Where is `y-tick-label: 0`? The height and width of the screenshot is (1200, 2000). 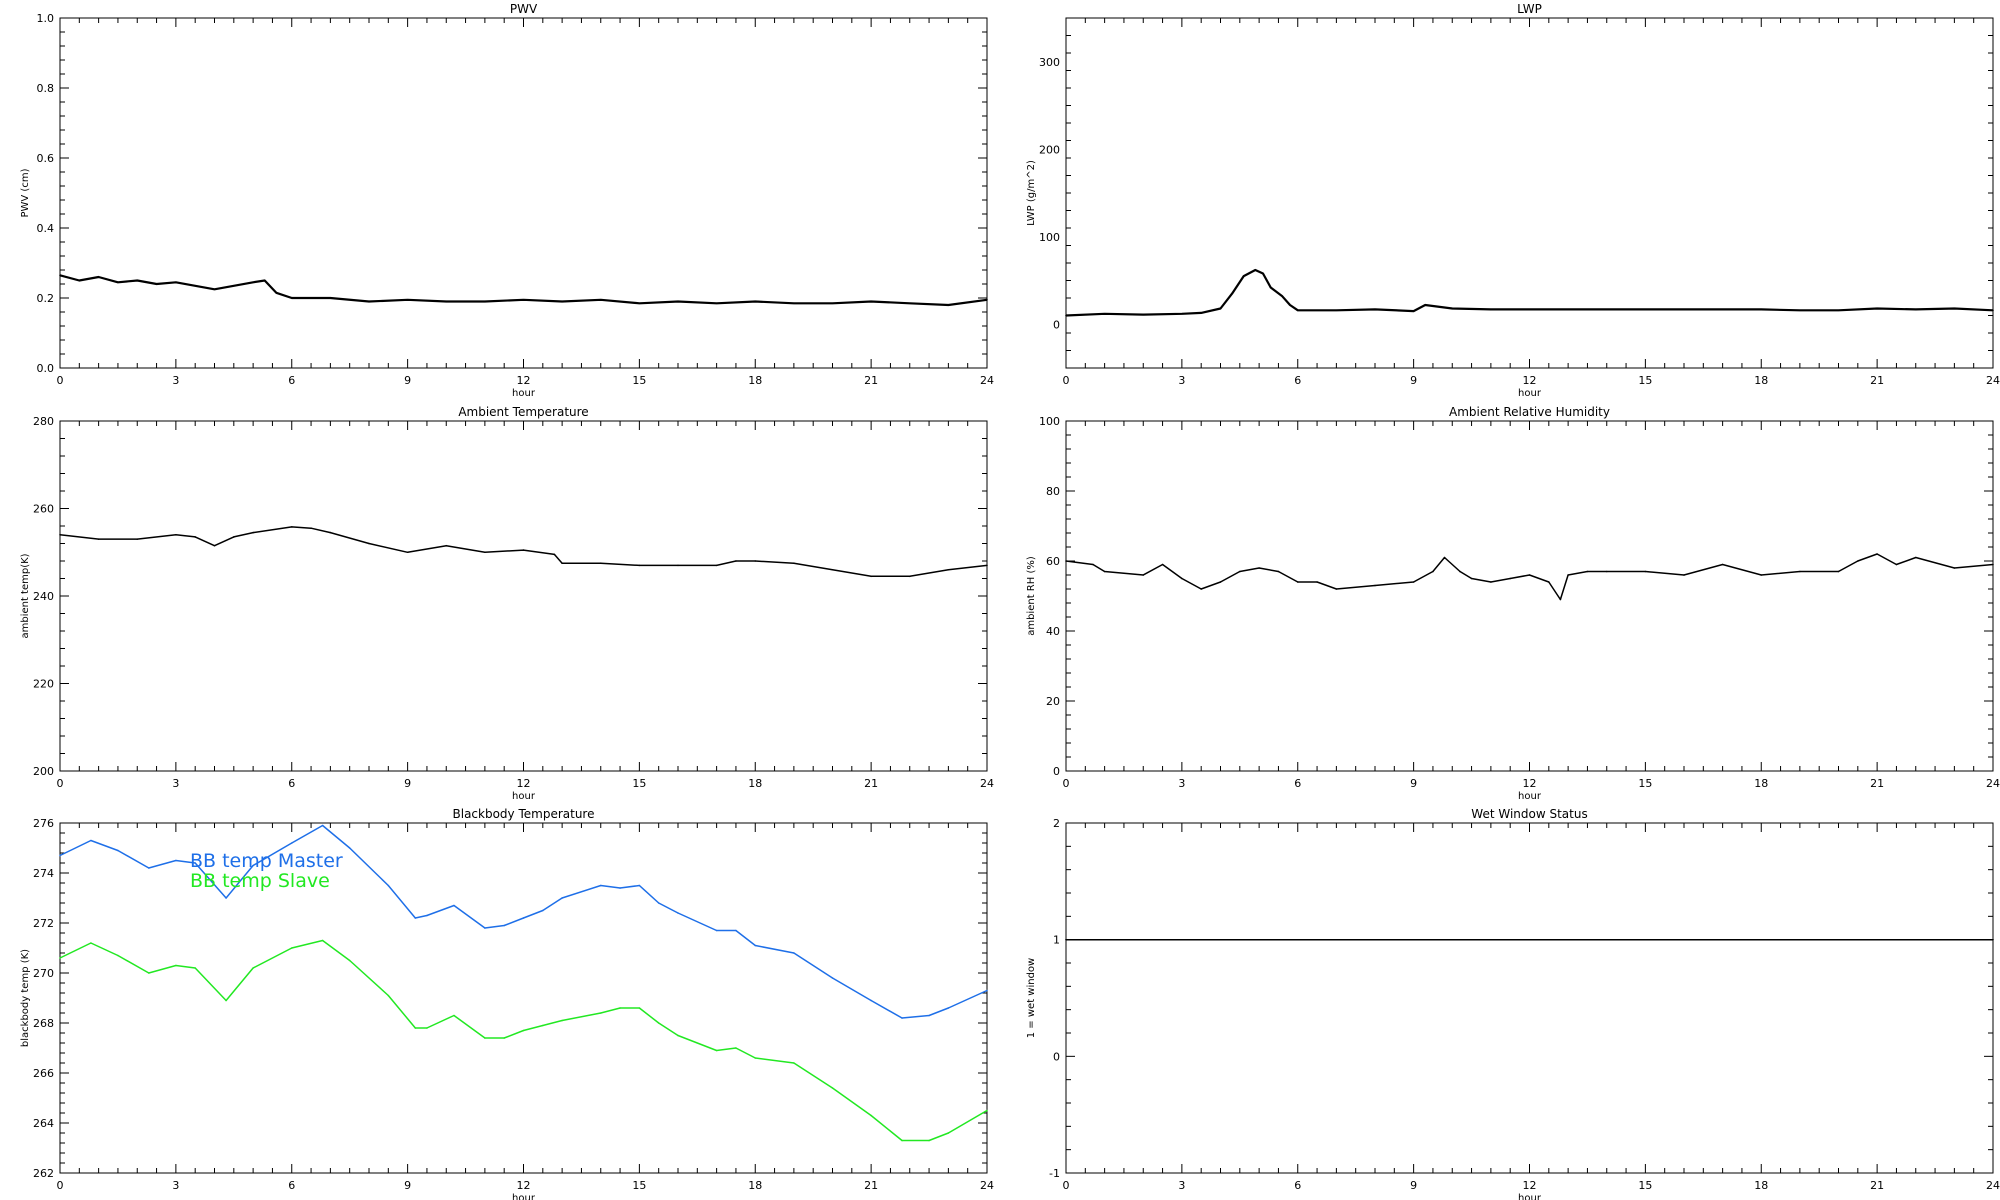
y-tick-label: 0 is located at coordinates (1056, 1056).